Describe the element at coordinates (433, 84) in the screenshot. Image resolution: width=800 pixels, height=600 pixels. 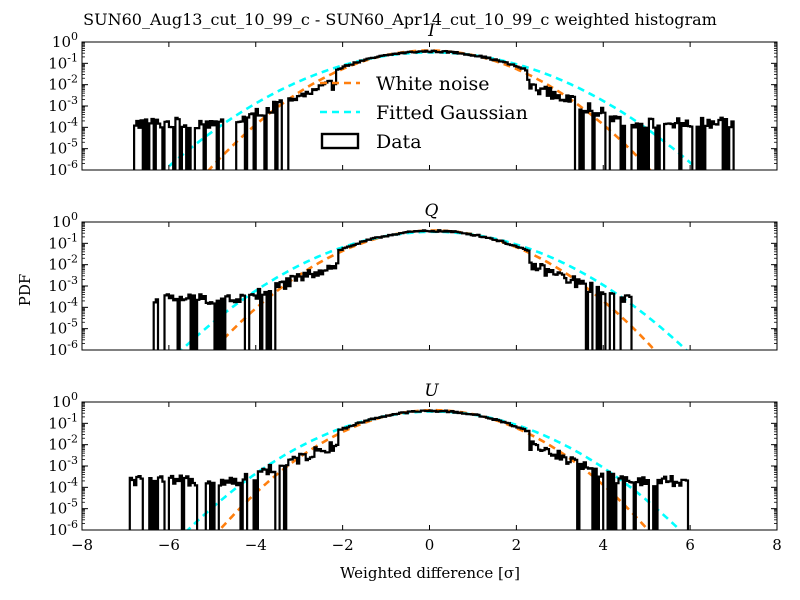
I see `legend-label: White noise` at that location.